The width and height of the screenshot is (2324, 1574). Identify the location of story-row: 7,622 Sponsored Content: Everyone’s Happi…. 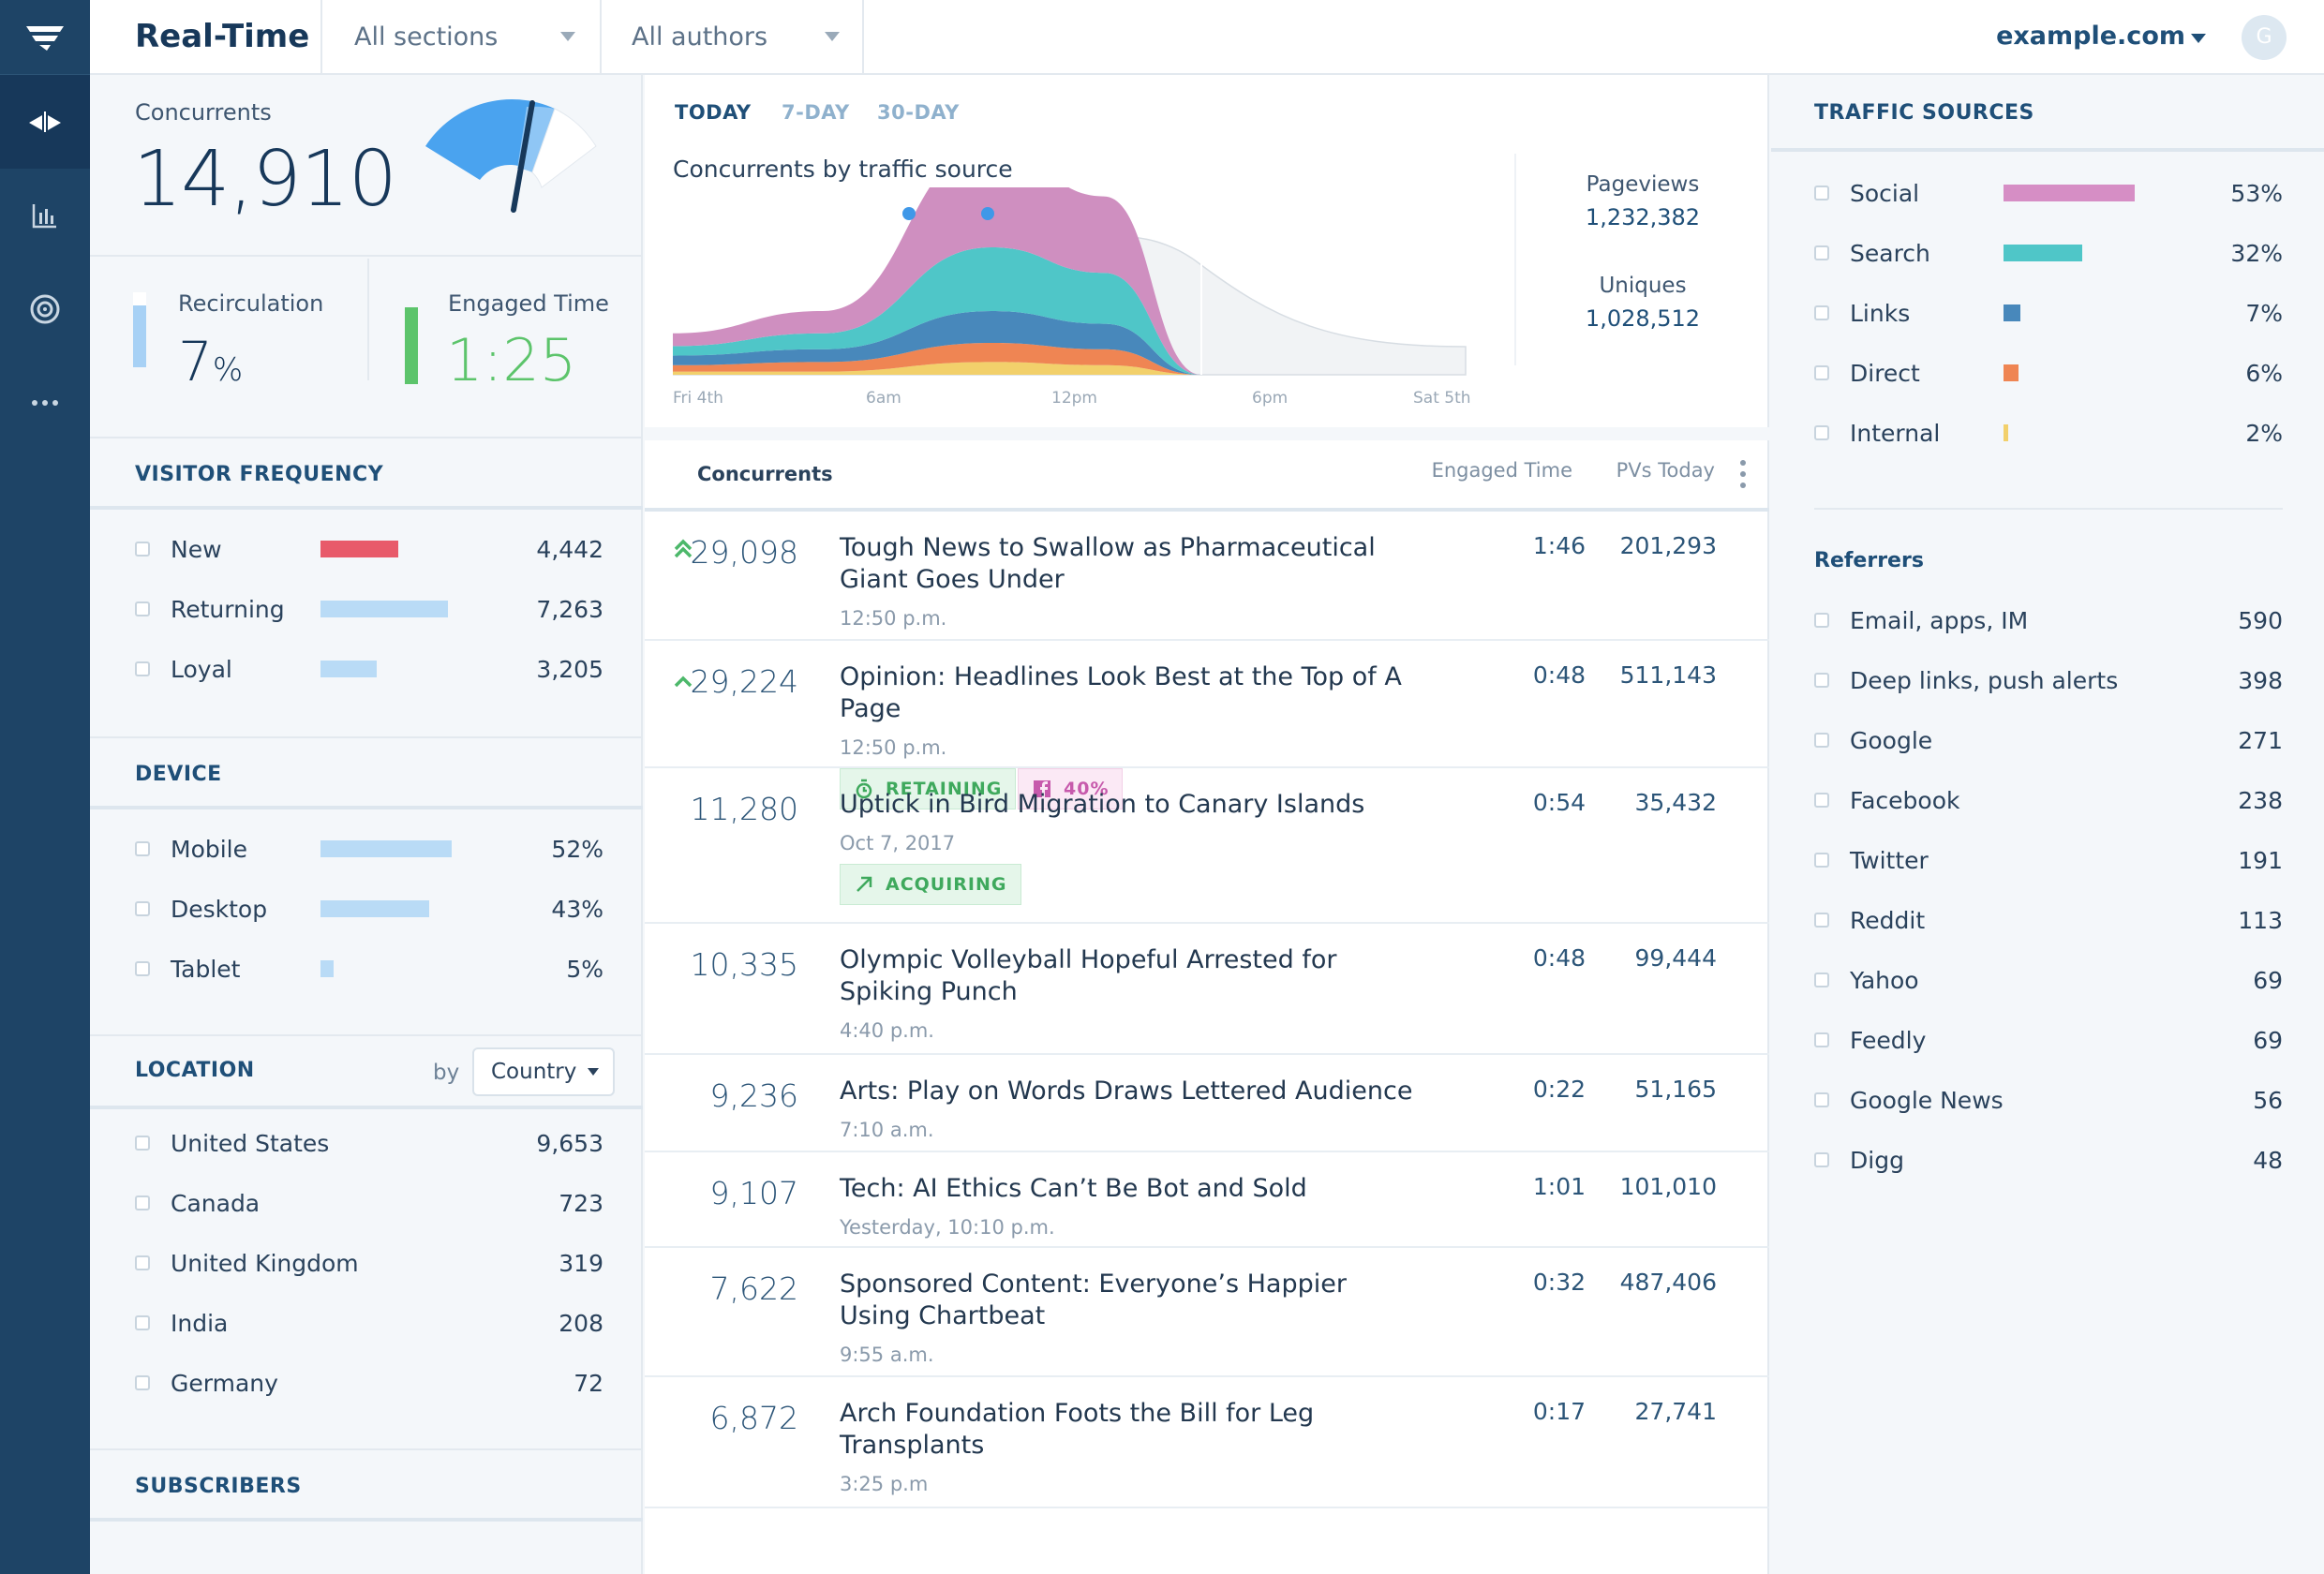
(1207, 1312).